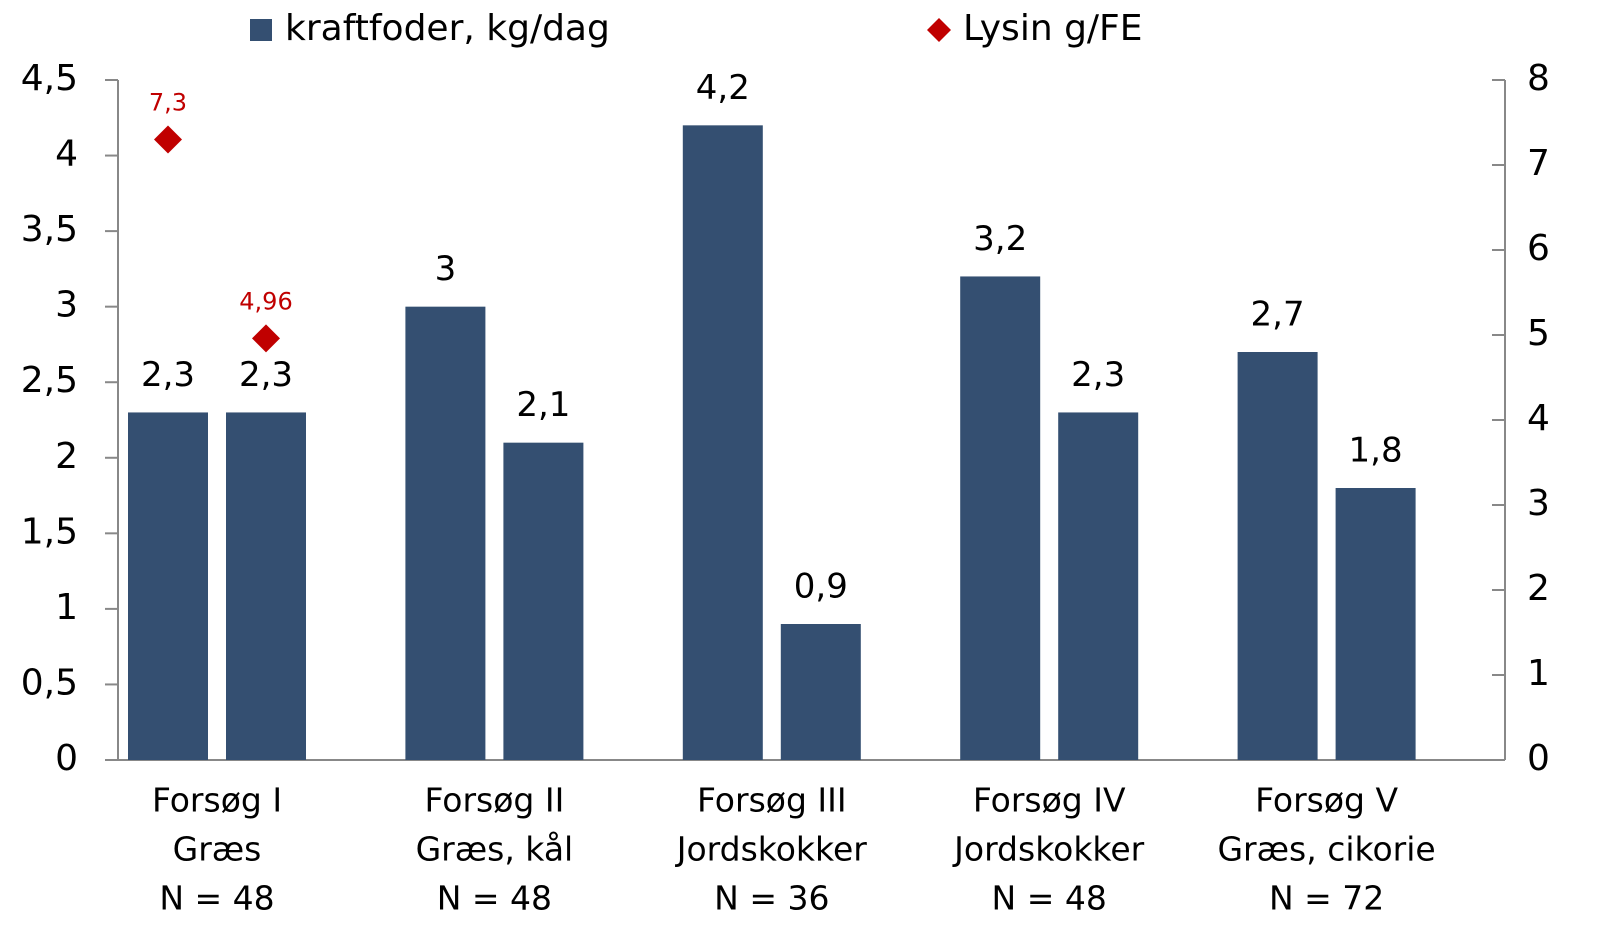 Image resolution: width=1618 pixels, height=943 pixels. Describe the element at coordinates (543, 405) in the screenshot. I see `data-label: 2,1` at that location.